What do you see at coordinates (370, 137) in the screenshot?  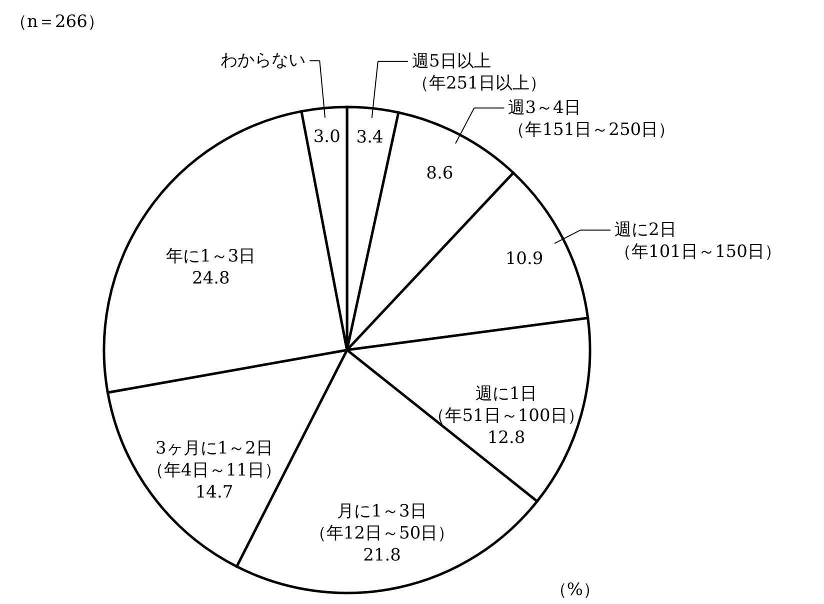 I see `data-label: 3.4` at bounding box center [370, 137].